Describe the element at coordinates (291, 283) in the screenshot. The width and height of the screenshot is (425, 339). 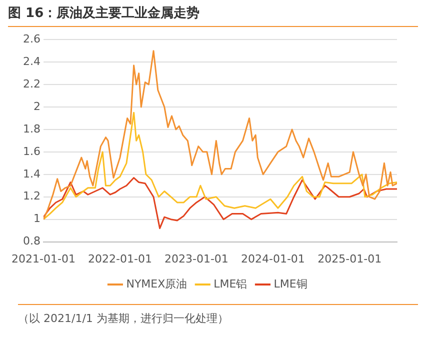
I see `legend-label: LME铜` at that location.